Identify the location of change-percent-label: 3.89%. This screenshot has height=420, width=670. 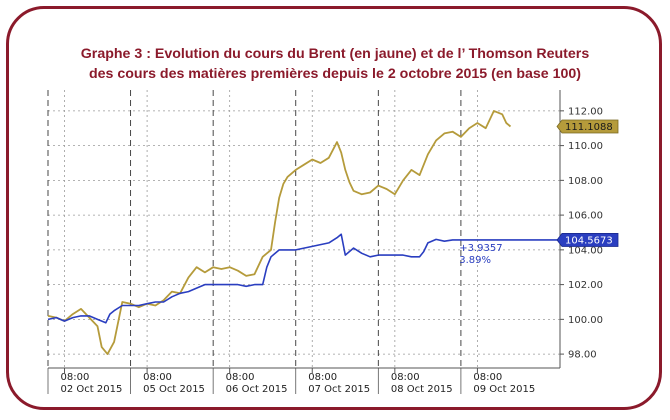
(475, 260).